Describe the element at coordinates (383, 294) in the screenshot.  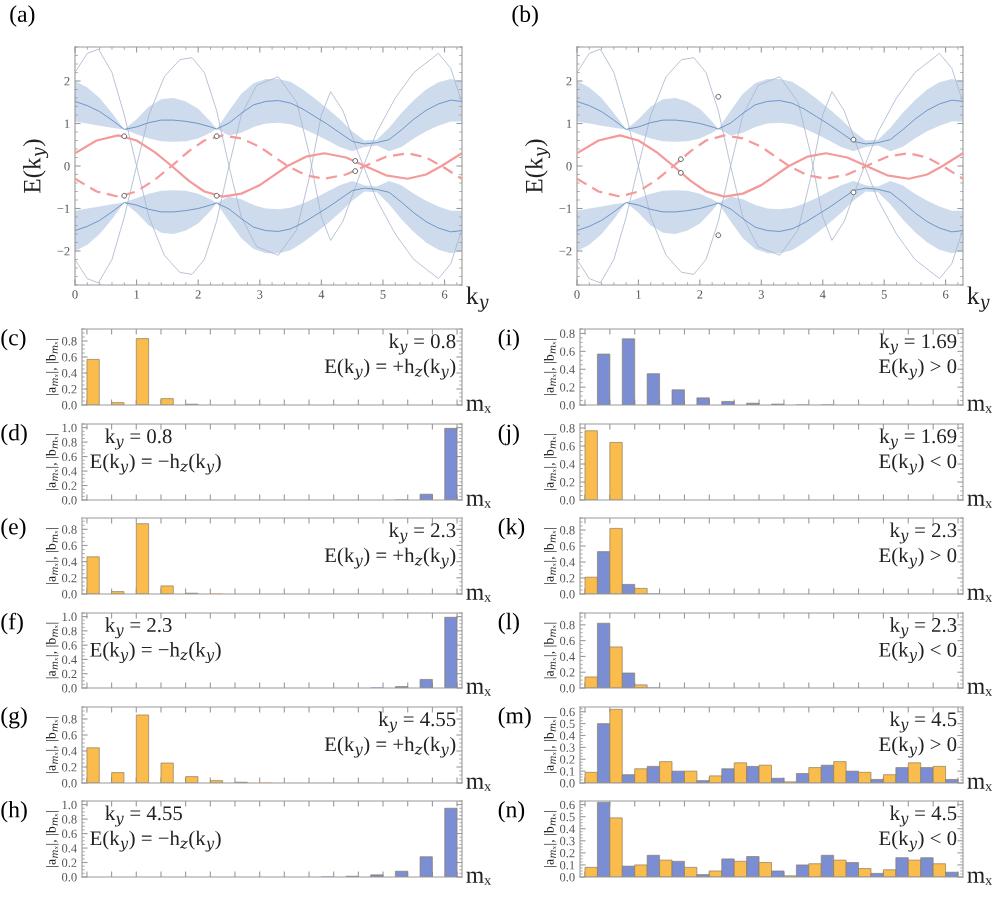
I see `x-tick-label: 5` at that location.